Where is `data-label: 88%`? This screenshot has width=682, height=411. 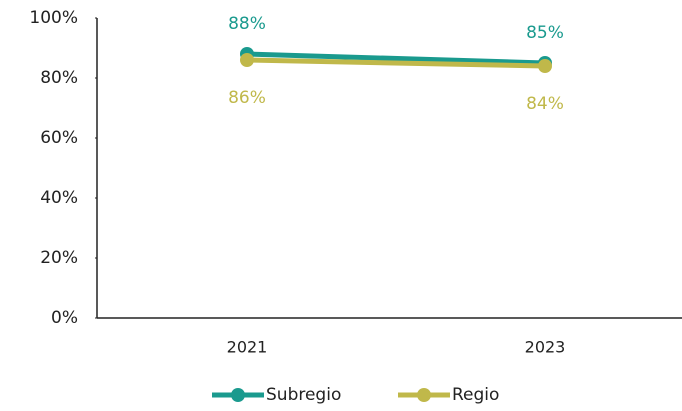
data-label: 88% is located at coordinates (247, 24).